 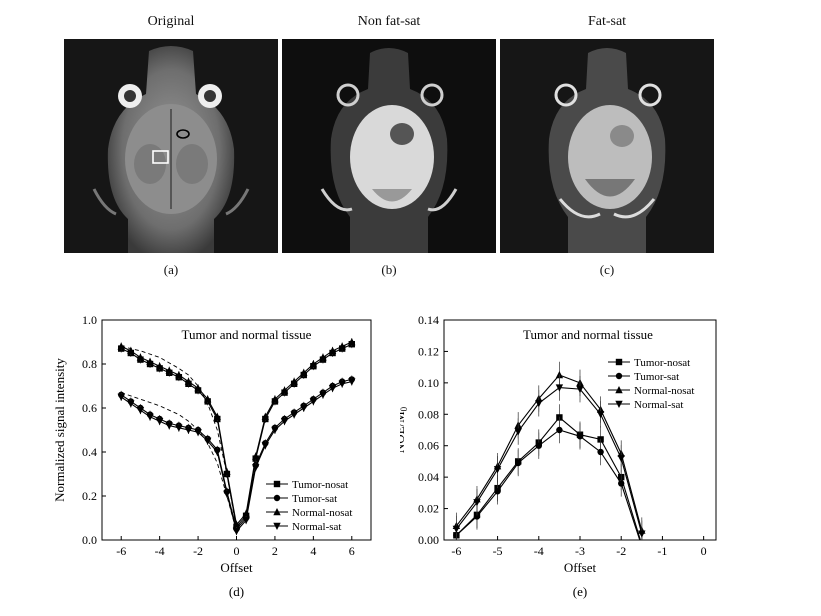 I want to click on y-tick-label: 0.0, so click(x=89, y=540).